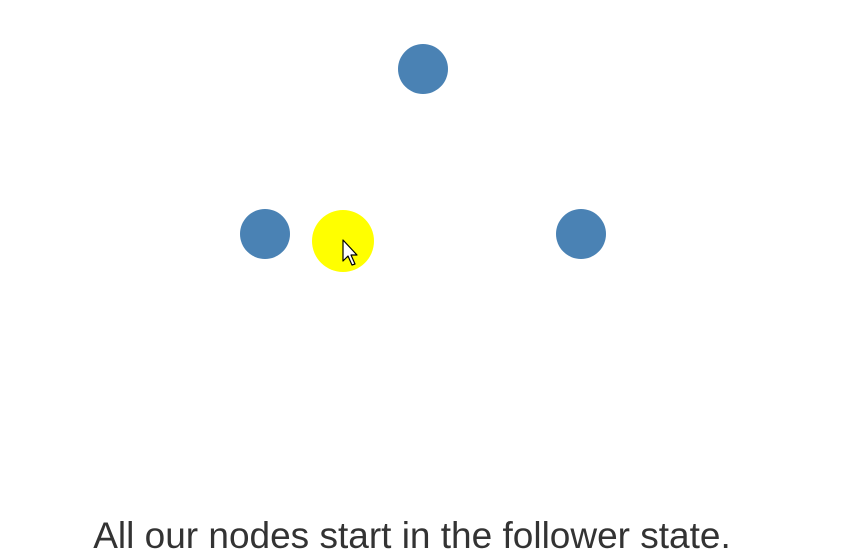 The height and width of the screenshot is (557, 864). What do you see at coordinates (265, 234) in the screenshot?
I see `node-left` at bounding box center [265, 234].